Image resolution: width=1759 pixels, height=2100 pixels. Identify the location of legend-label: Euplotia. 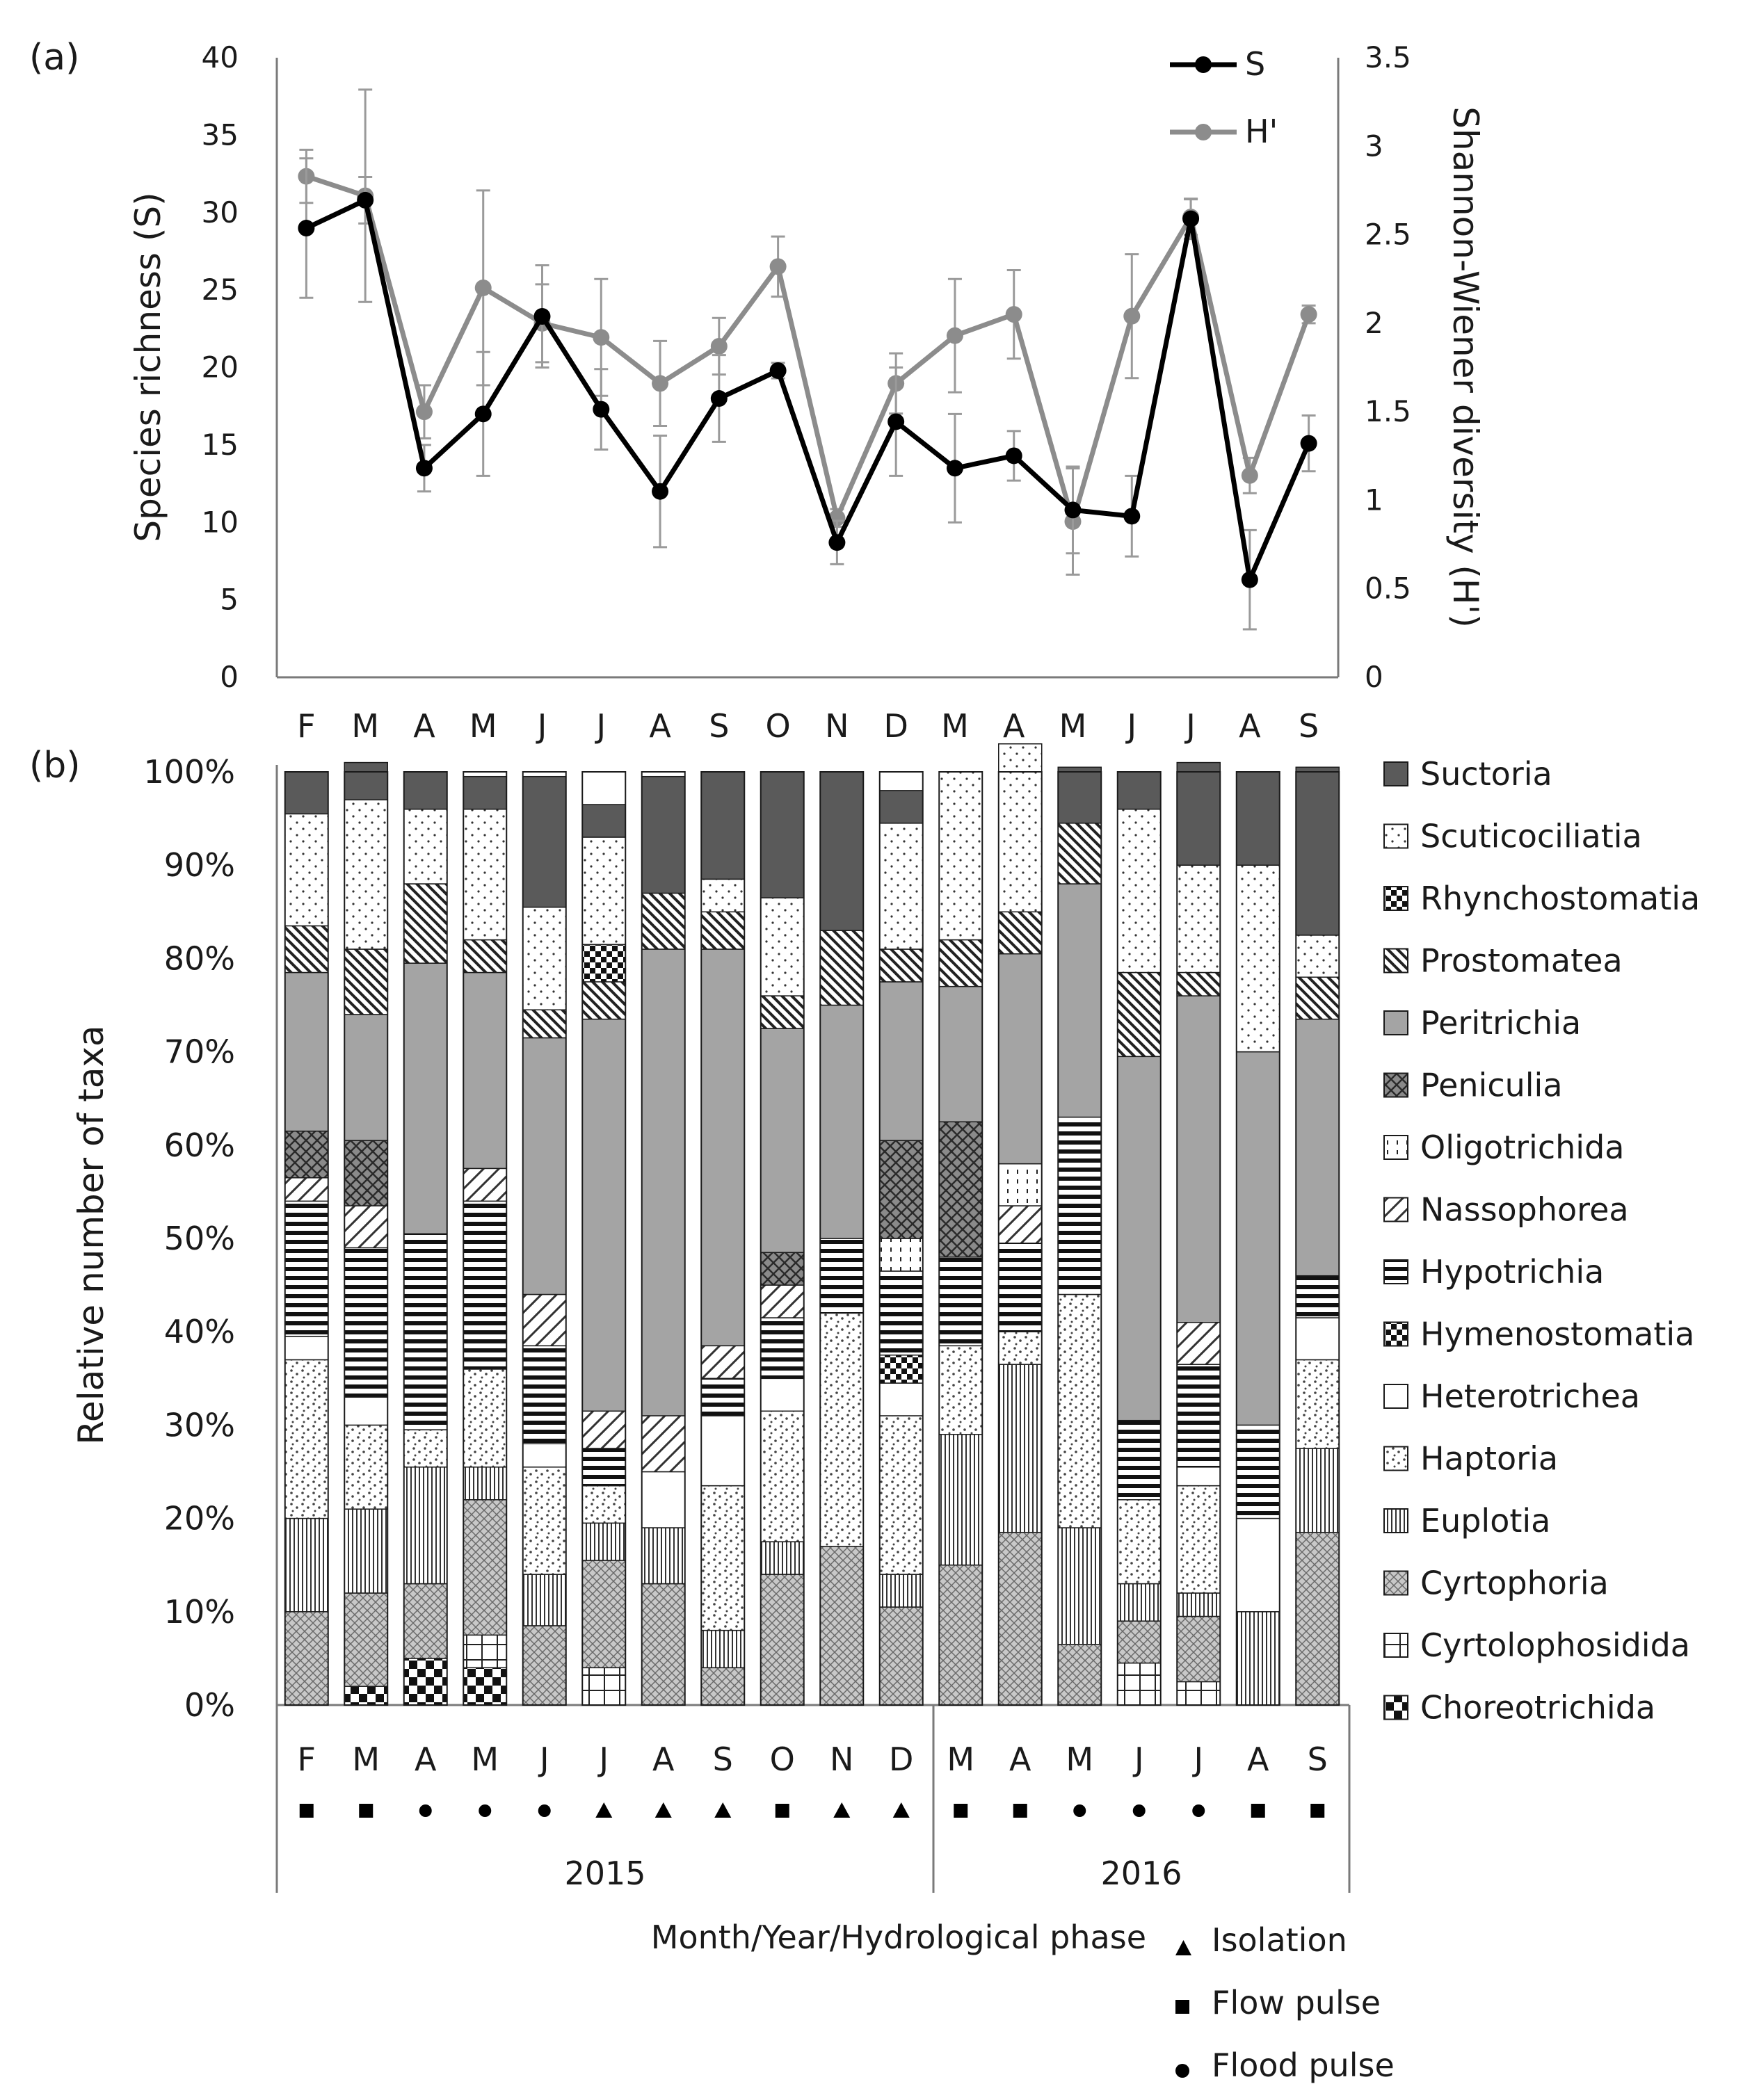
(1485, 1521).